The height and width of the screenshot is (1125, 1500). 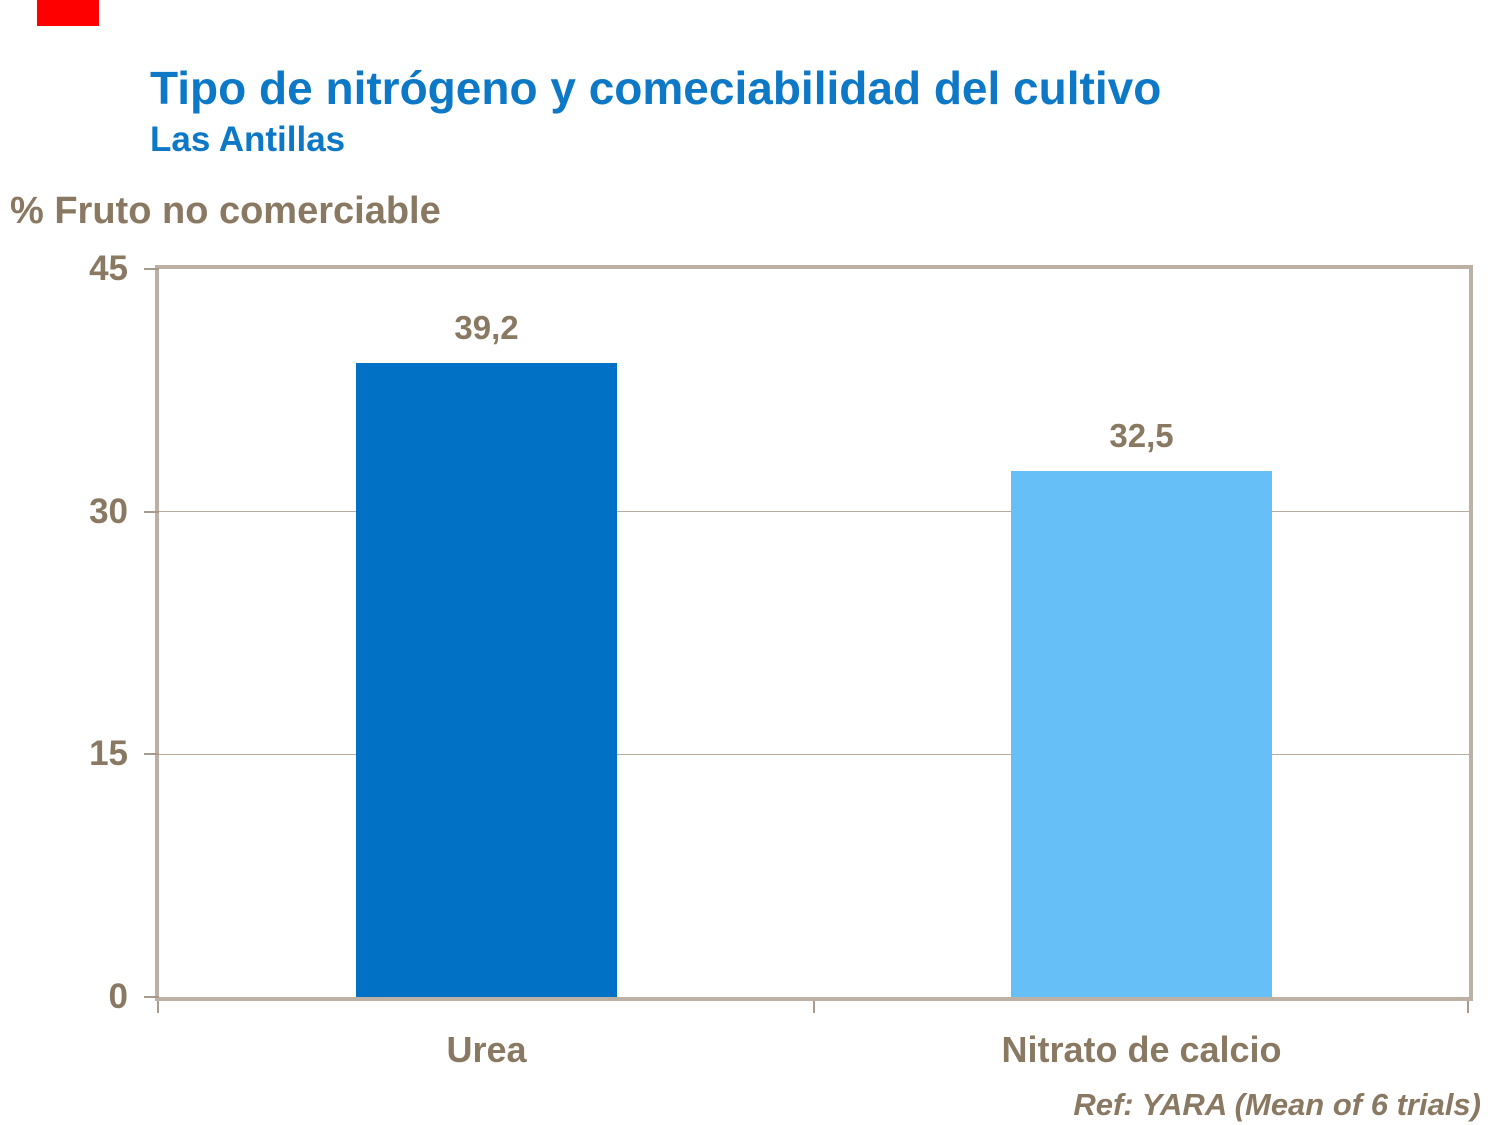 I want to click on y-tick-label-30: 30, so click(x=108, y=511).